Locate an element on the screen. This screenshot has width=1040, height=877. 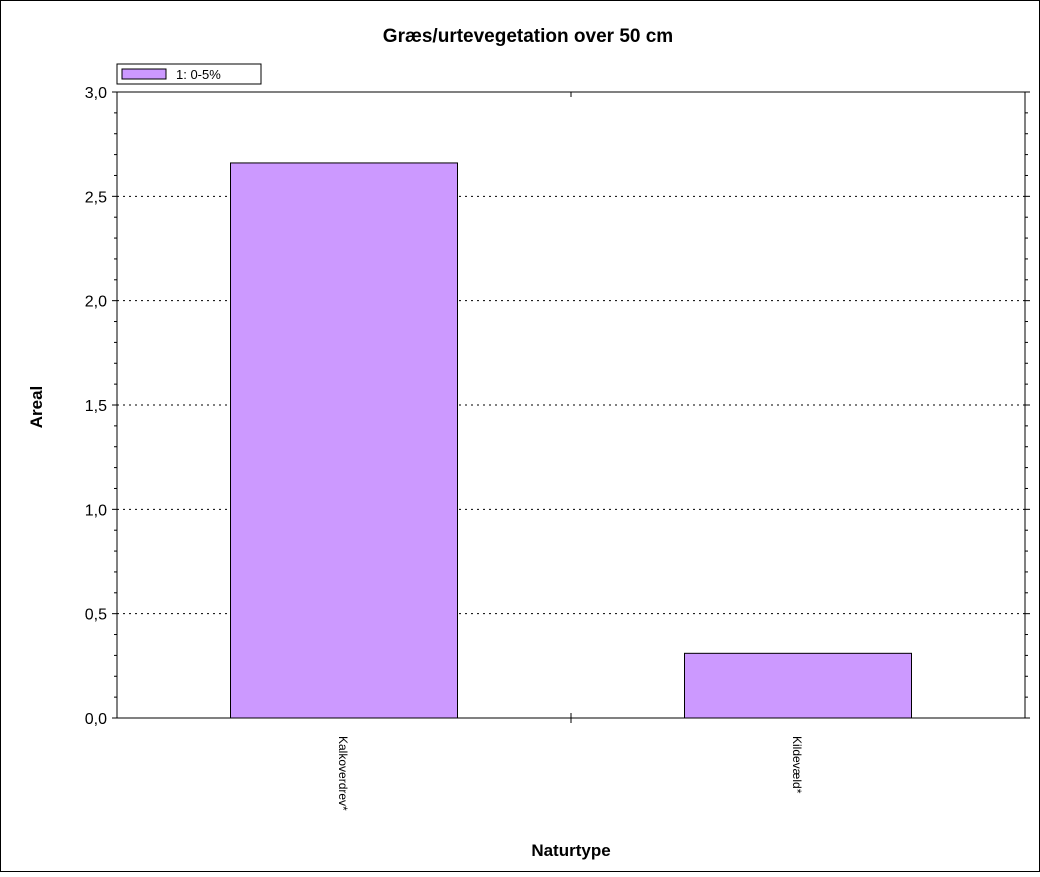
y-tick-label: 3,0 is located at coordinates (96, 93).